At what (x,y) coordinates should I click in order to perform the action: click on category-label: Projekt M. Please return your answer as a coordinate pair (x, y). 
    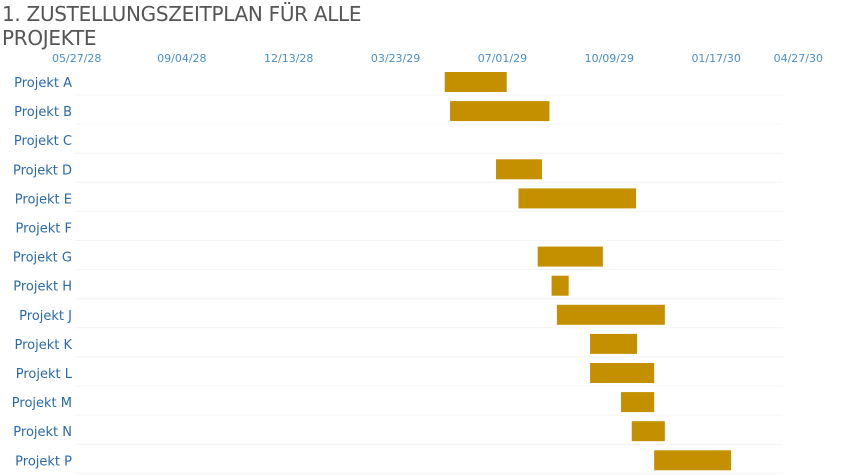
    Looking at the image, I should click on (42, 403).